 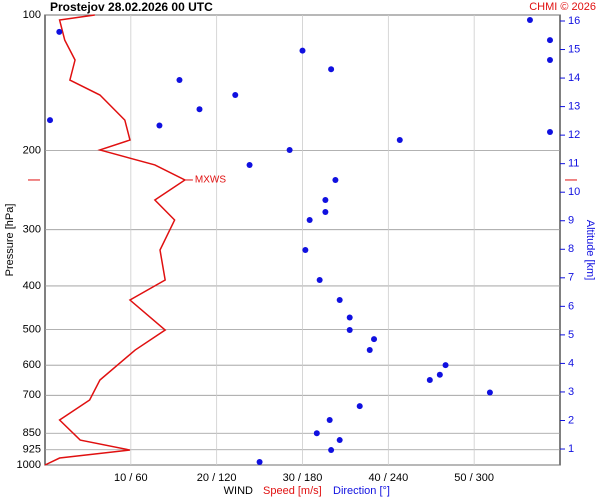 What do you see at coordinates (590, 250) in the screenshot?
I see `y2-axis-label: Altitude [km]` at bounding box center [590, 250].